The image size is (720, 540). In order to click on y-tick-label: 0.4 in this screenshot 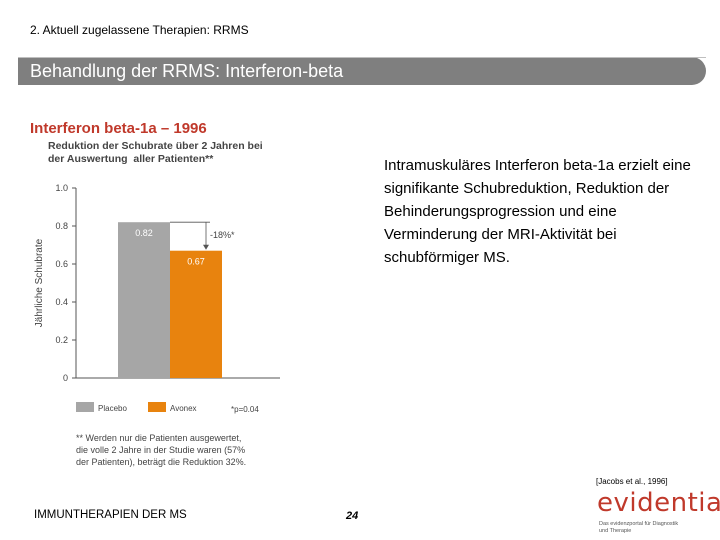, I will do `click(61, 302)`.